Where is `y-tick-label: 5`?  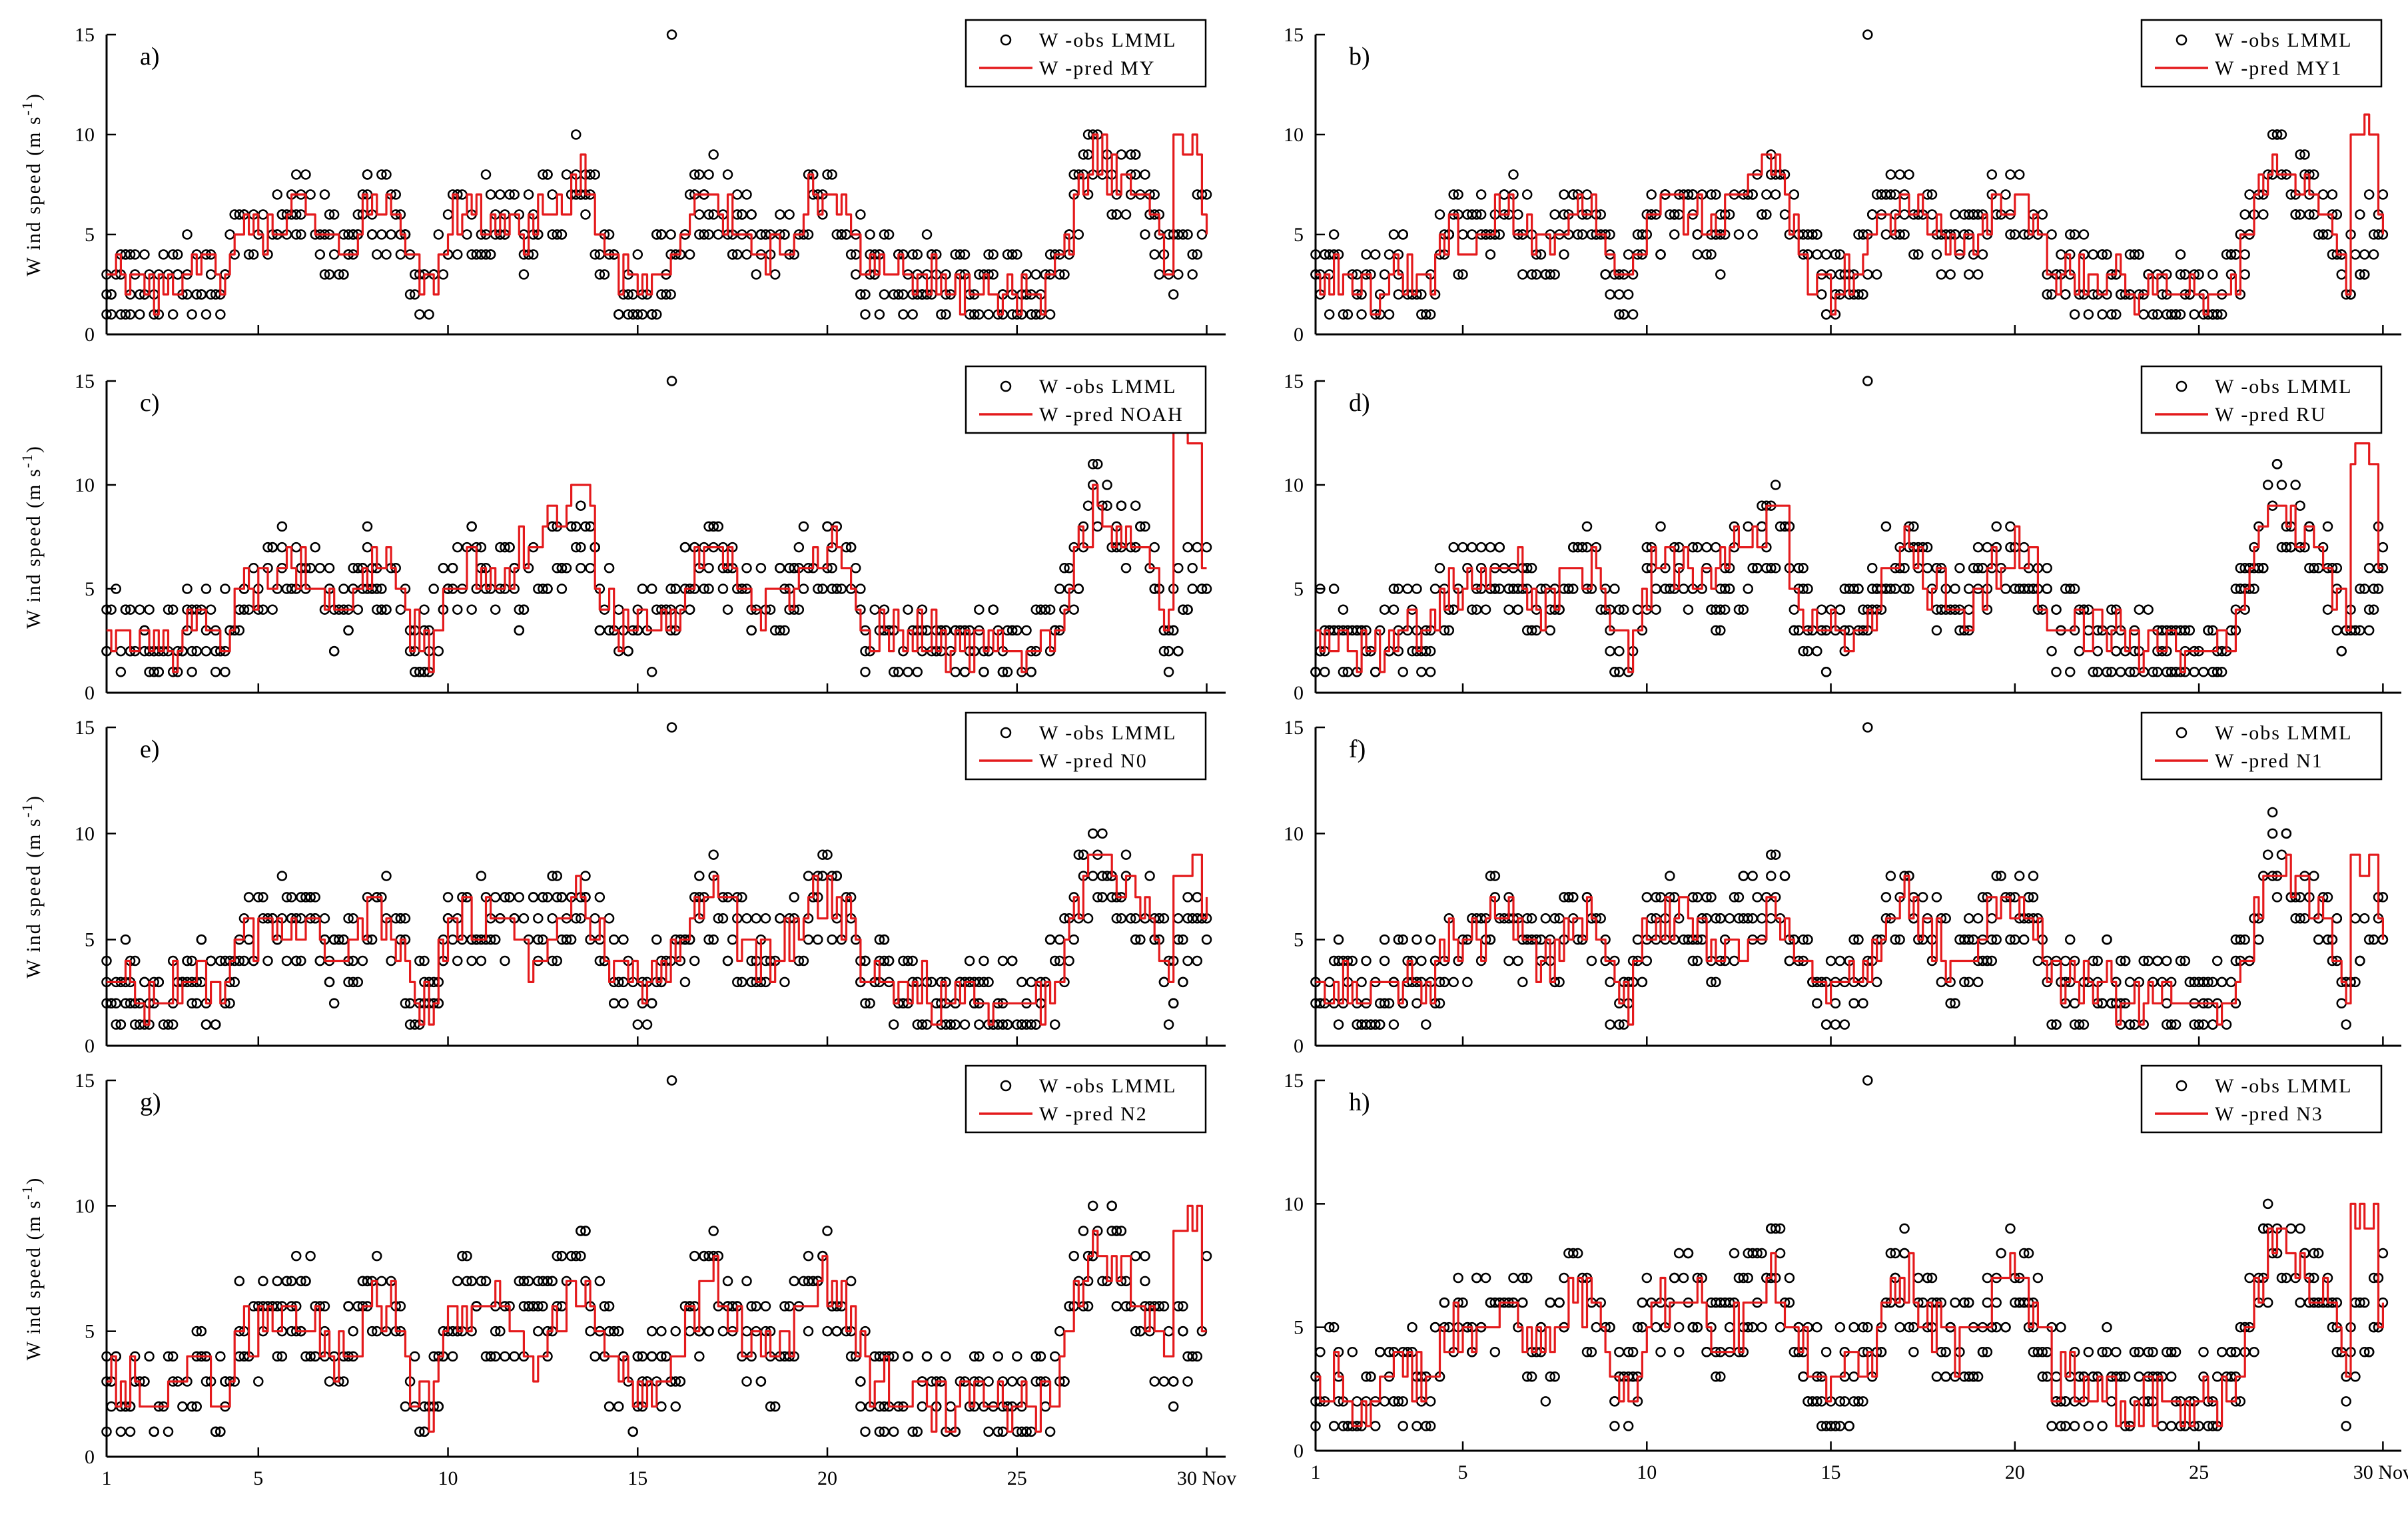 y-tick-label: 5 is located at coordinates (90, 589).